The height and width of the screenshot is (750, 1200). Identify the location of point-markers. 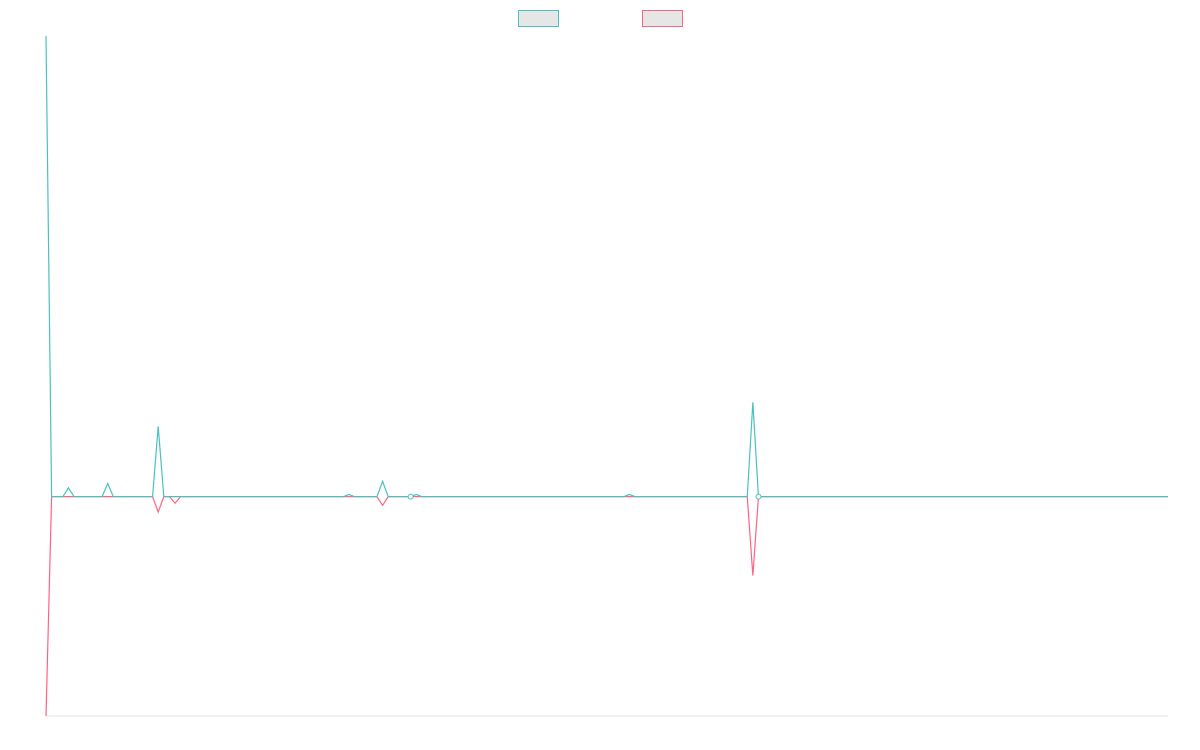
(584, 496).